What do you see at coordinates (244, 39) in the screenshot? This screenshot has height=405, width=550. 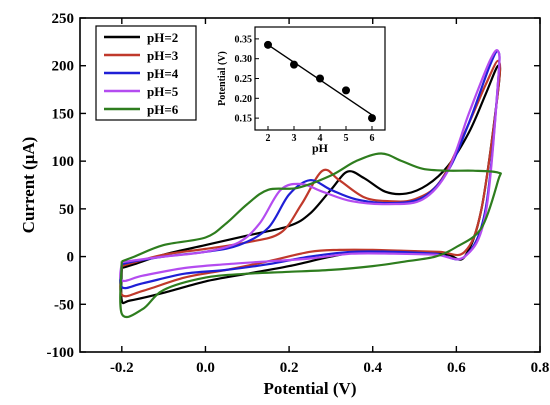 I see `inset-y-tick-label: 0.35` at bounding box center [244, 39].